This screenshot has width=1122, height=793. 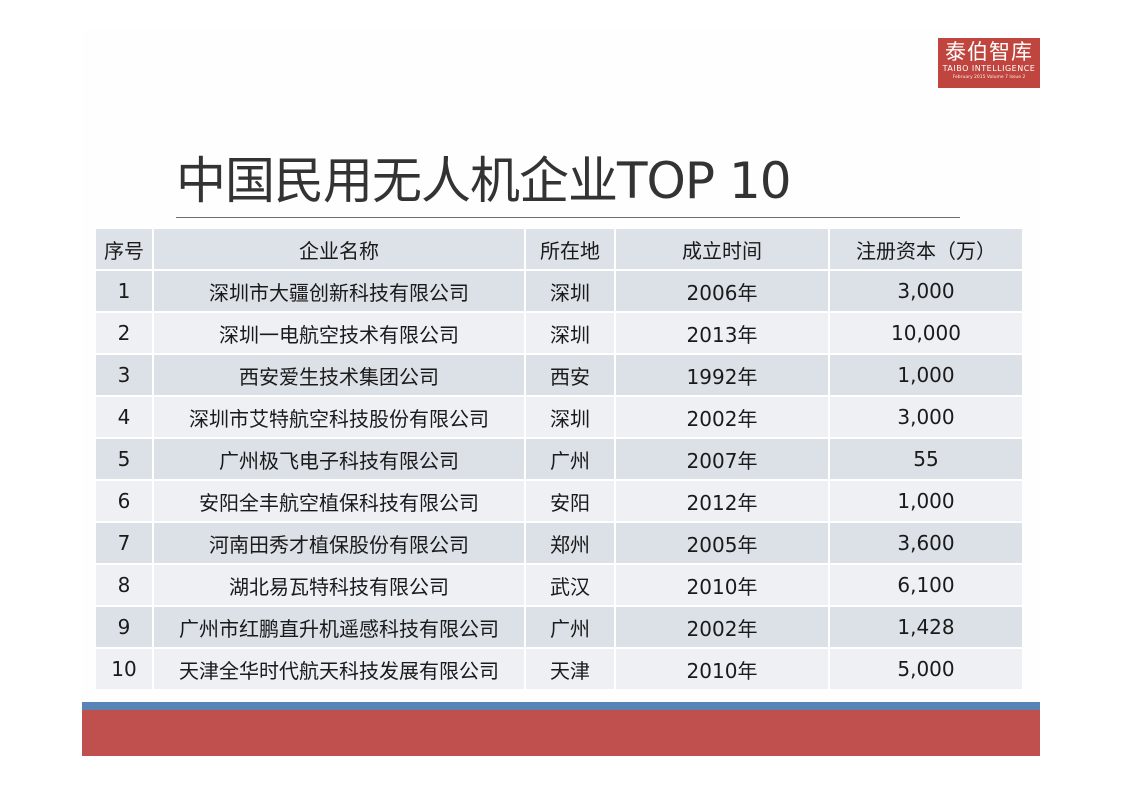 I want to click on cell-founded: 2007年, so click(x=723, y=460).